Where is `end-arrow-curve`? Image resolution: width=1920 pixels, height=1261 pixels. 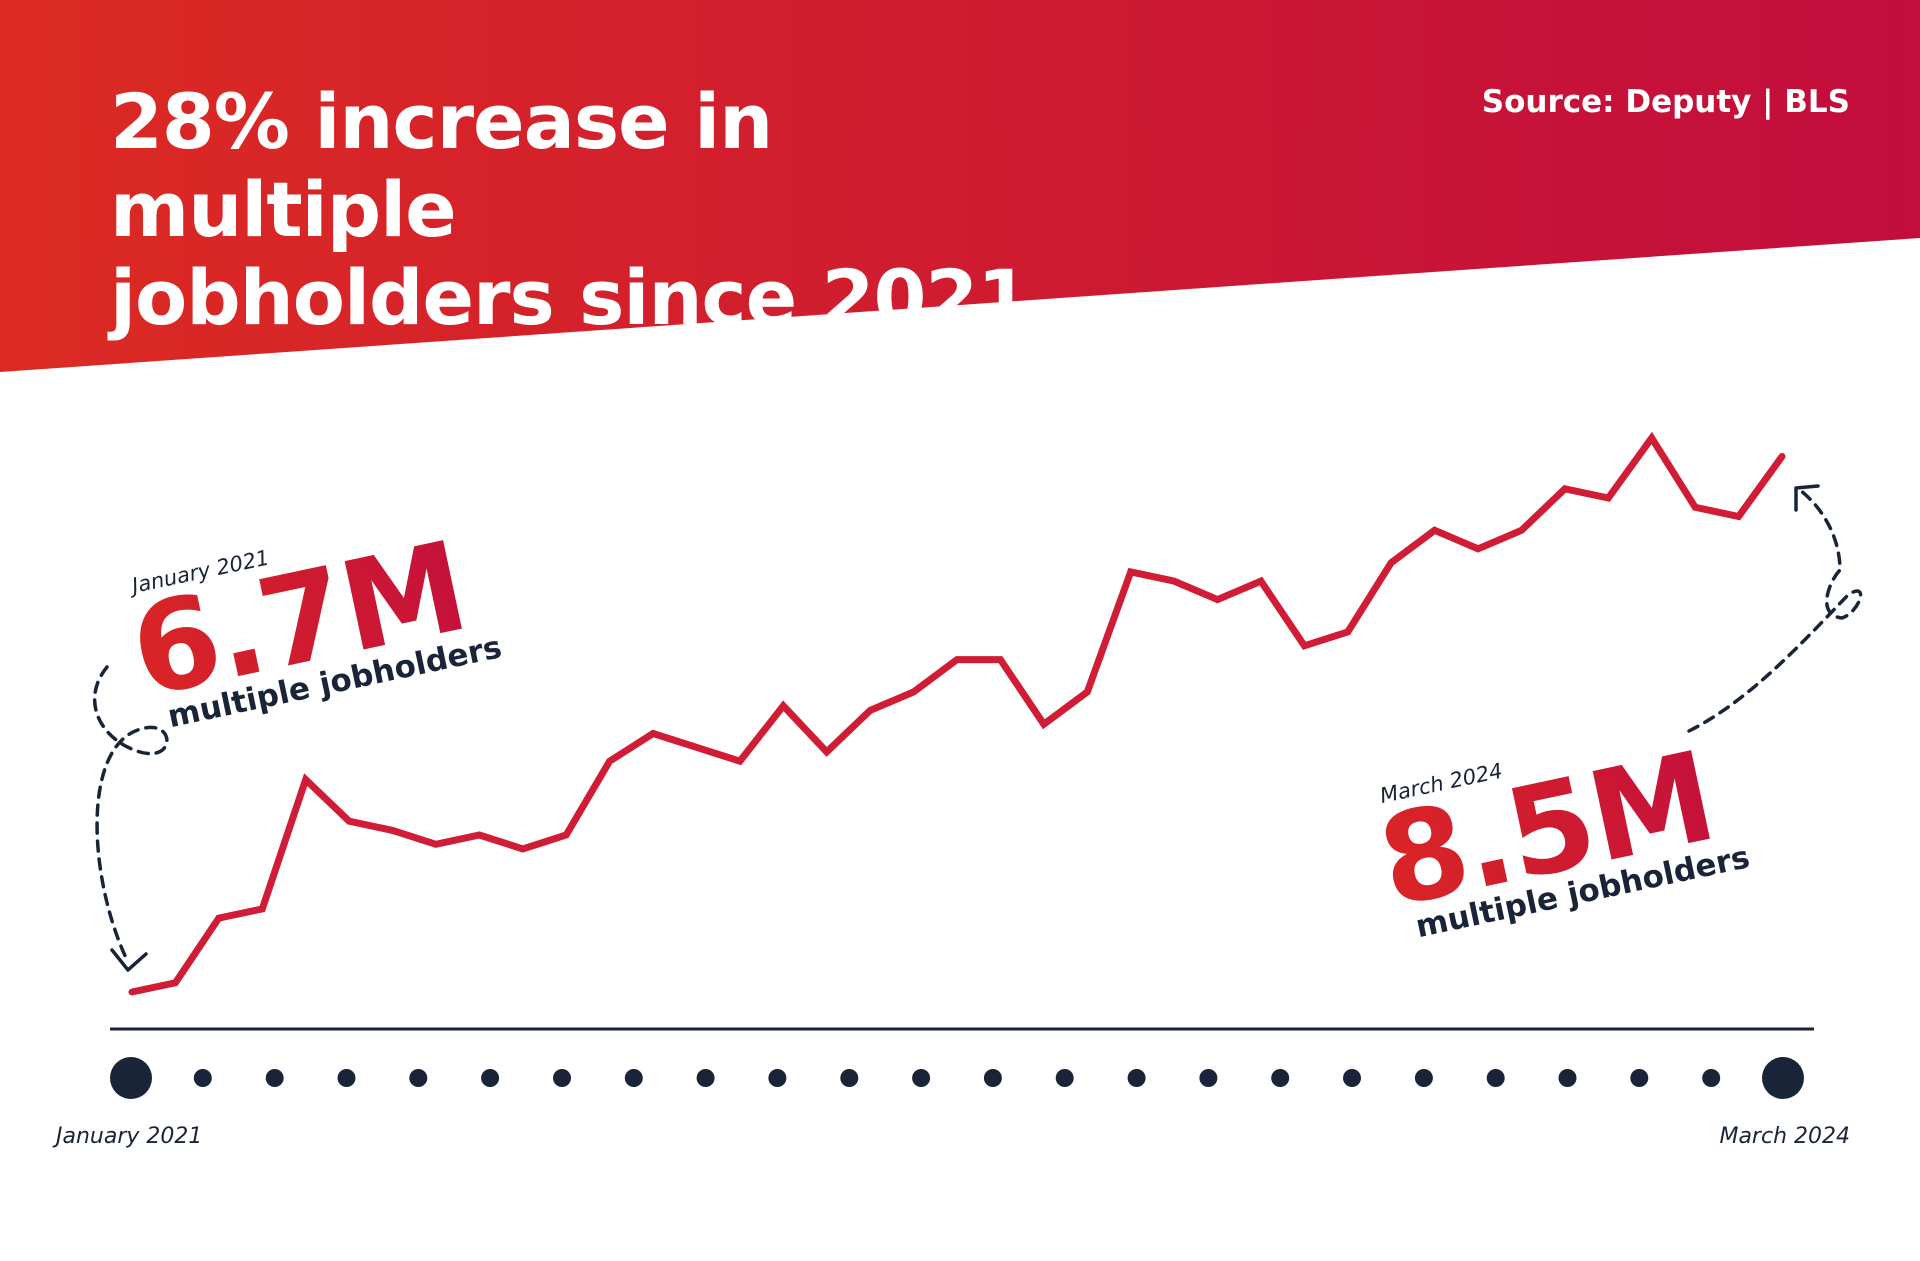 end-arrow-curve is located at coordinates (1775, 610).